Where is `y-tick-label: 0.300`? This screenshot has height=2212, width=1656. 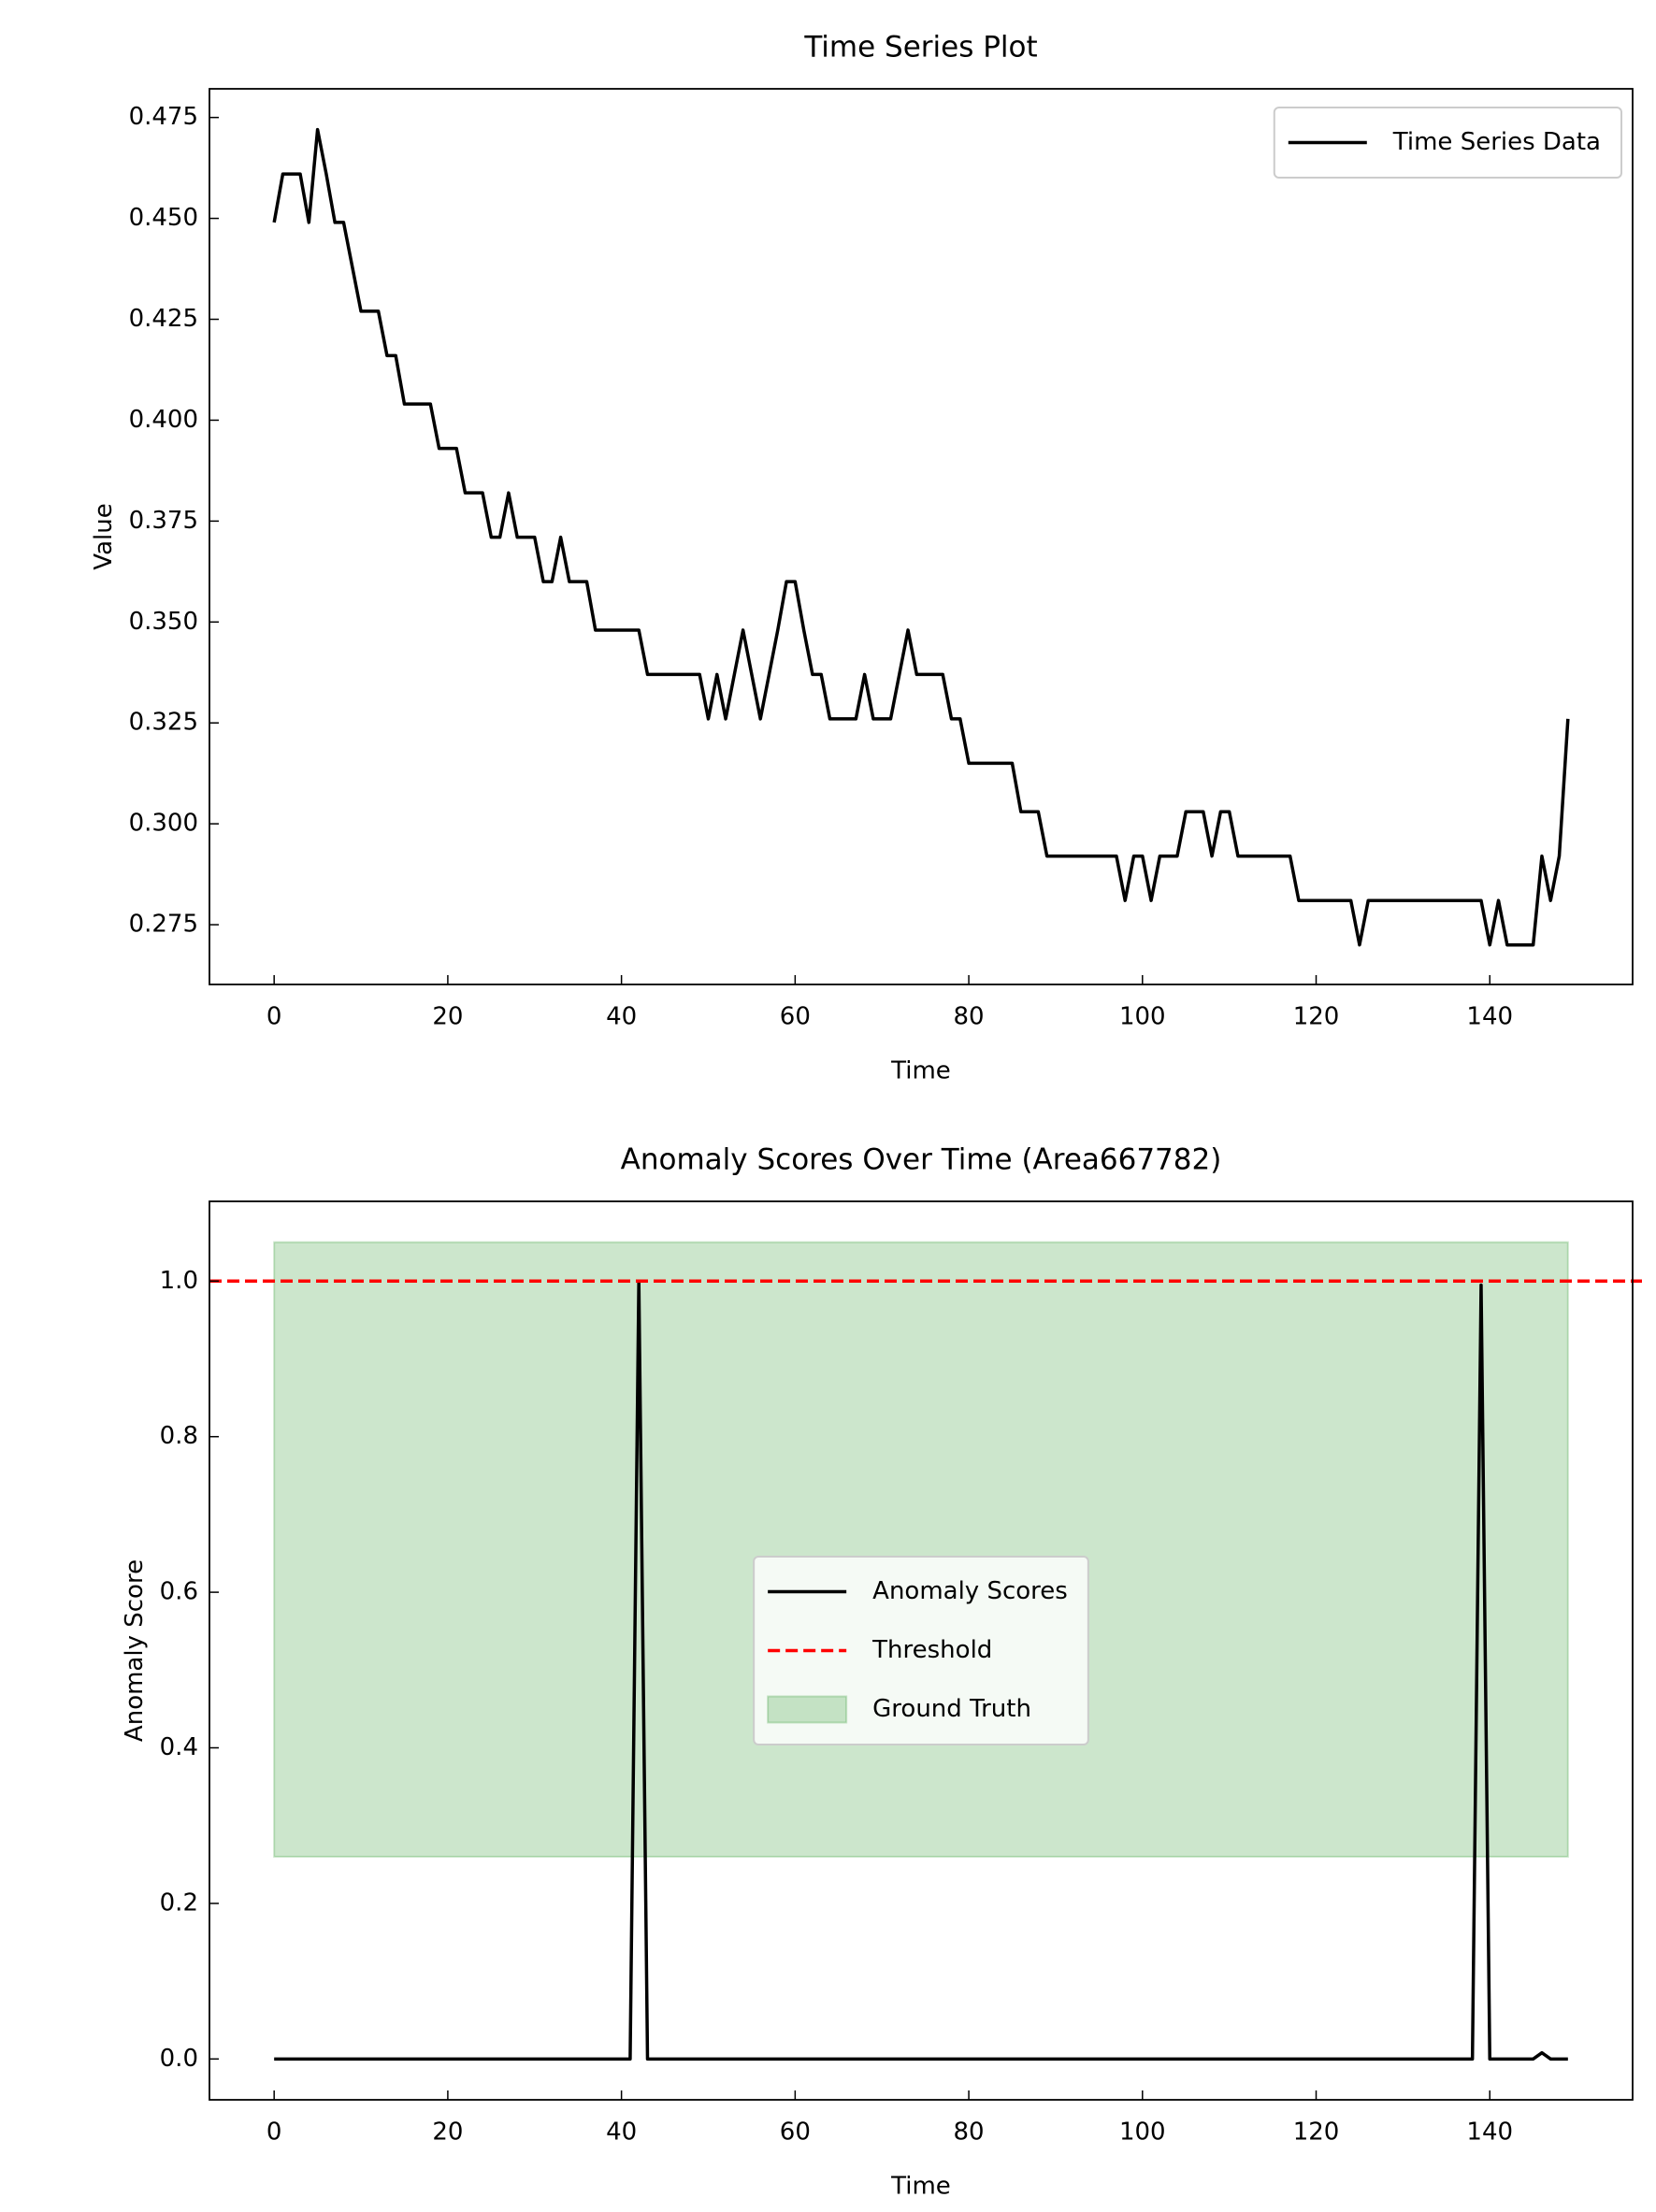 y-tick-label: 0.300 is located at coordinates (163, 824).